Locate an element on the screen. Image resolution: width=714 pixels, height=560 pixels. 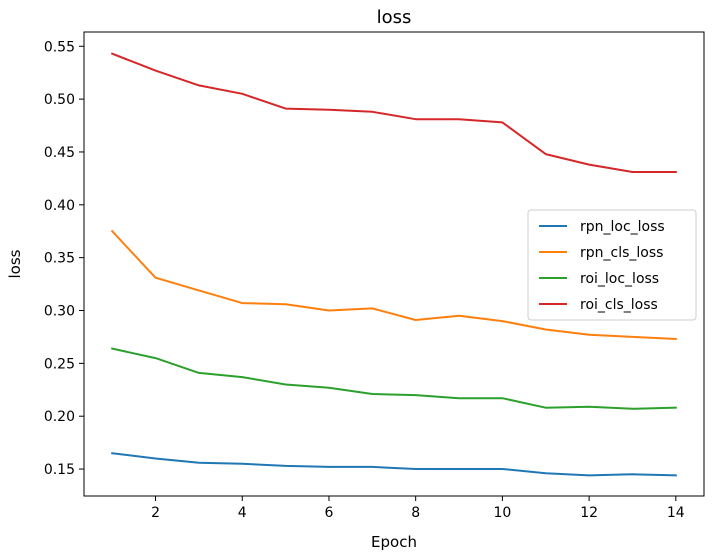
y-tick-label: 0.35 is located at coordinates (59, 259).